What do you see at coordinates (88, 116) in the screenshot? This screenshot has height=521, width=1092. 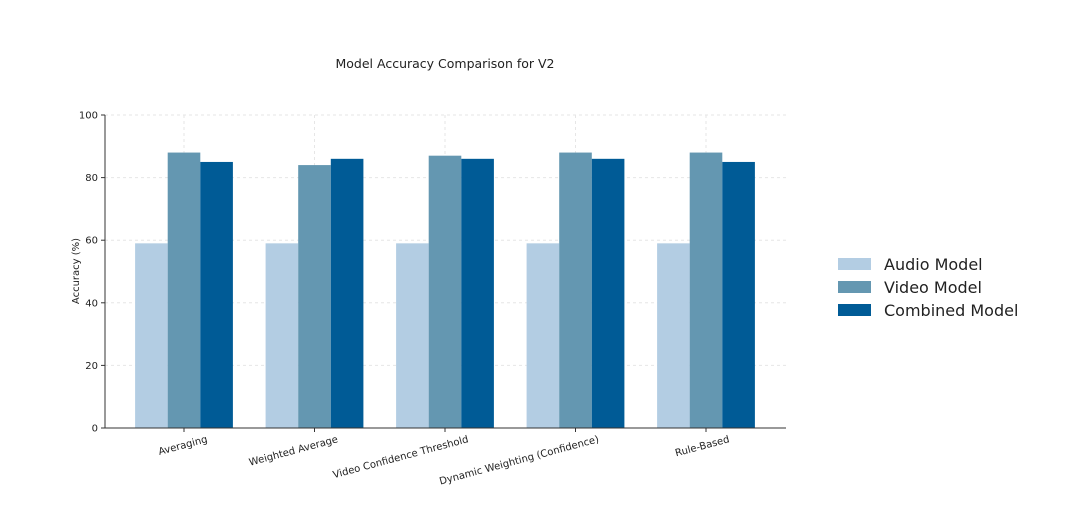 I see `y-tick-label: 100` at bounding box center [88, 116].